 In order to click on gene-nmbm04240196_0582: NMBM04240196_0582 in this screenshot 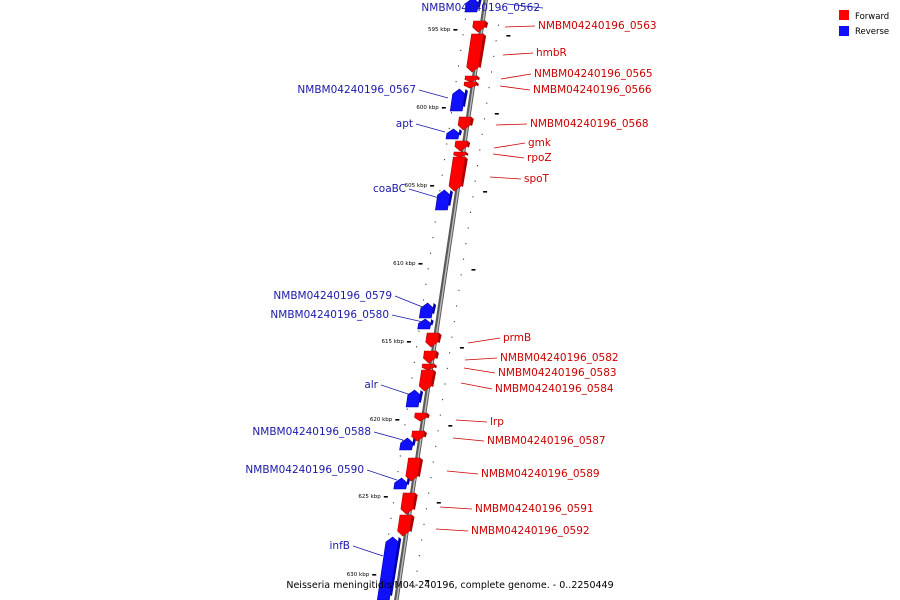, I will do `click(521, 357)`.